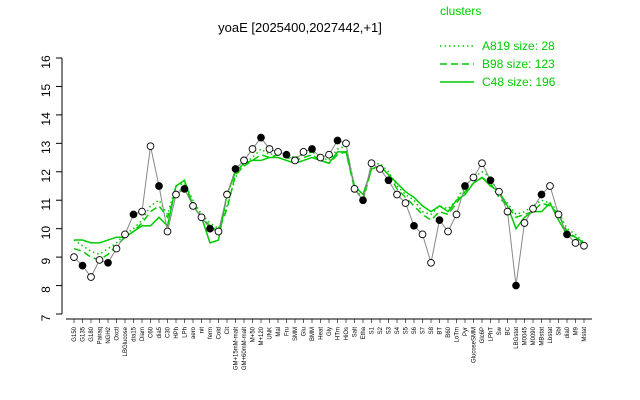 This screenshot has width=640, height=400. I want to click on x-tick-label-2: G180, so click(92, 333).